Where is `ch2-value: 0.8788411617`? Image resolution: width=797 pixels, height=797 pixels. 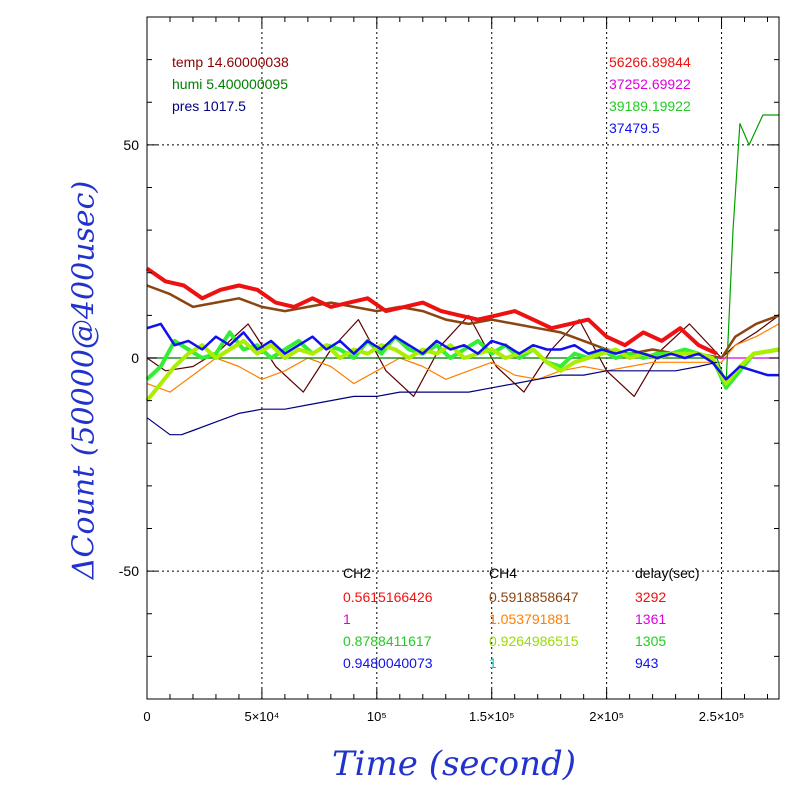
ch2-value: 0.8788411617 is located at coordinates (387, 641).